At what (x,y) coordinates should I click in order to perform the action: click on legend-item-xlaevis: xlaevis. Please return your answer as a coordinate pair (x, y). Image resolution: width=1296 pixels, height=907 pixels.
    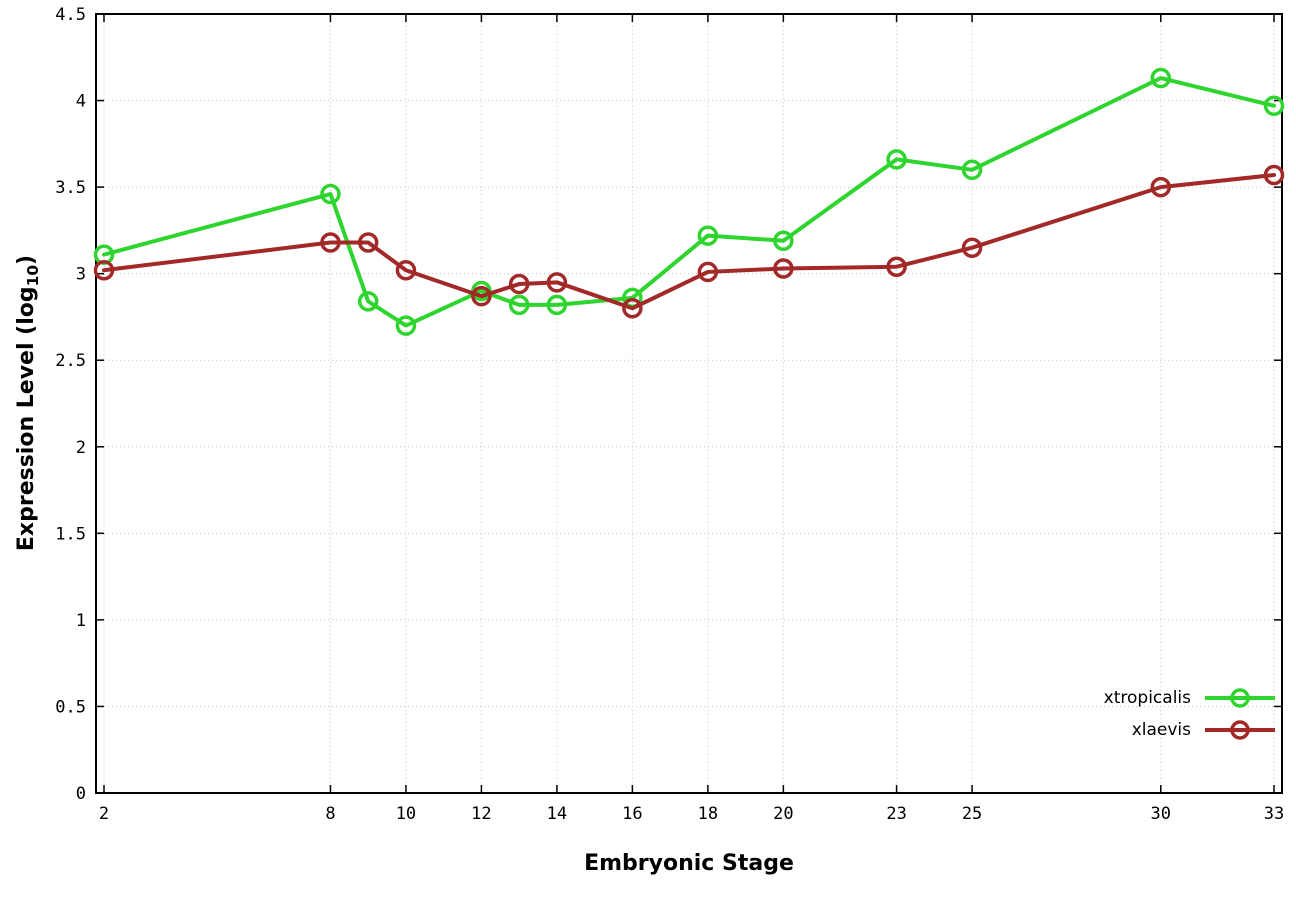
    Looking at the image, I should click on (1204, 730).